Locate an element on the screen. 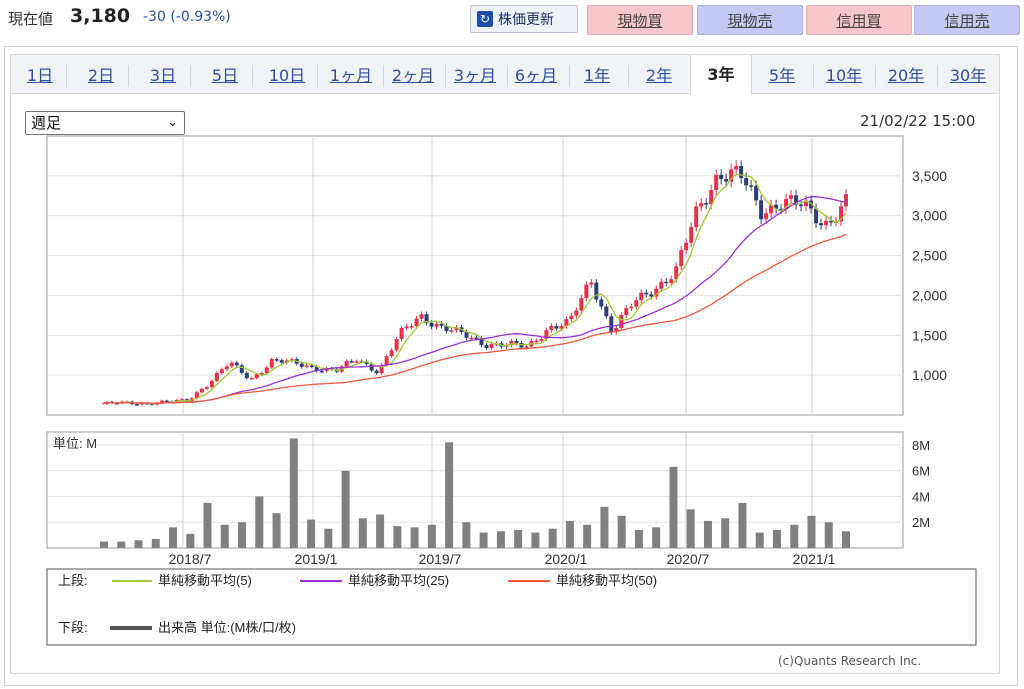 The height and width of the screenshot is (689, 1024). x-tick-label: 2018/7 is located at coordinates (190, 559).